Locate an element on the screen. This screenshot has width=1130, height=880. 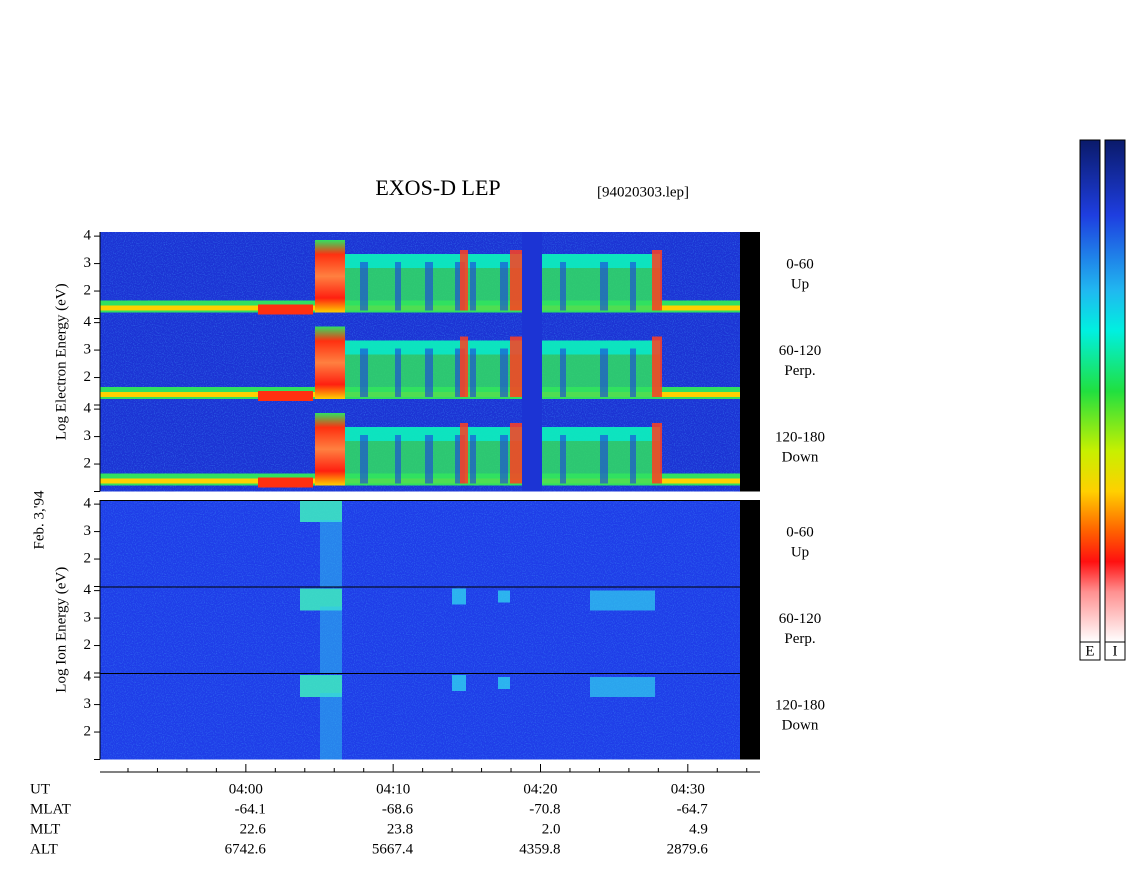
colorbar is located at coordinates (1090, 391).